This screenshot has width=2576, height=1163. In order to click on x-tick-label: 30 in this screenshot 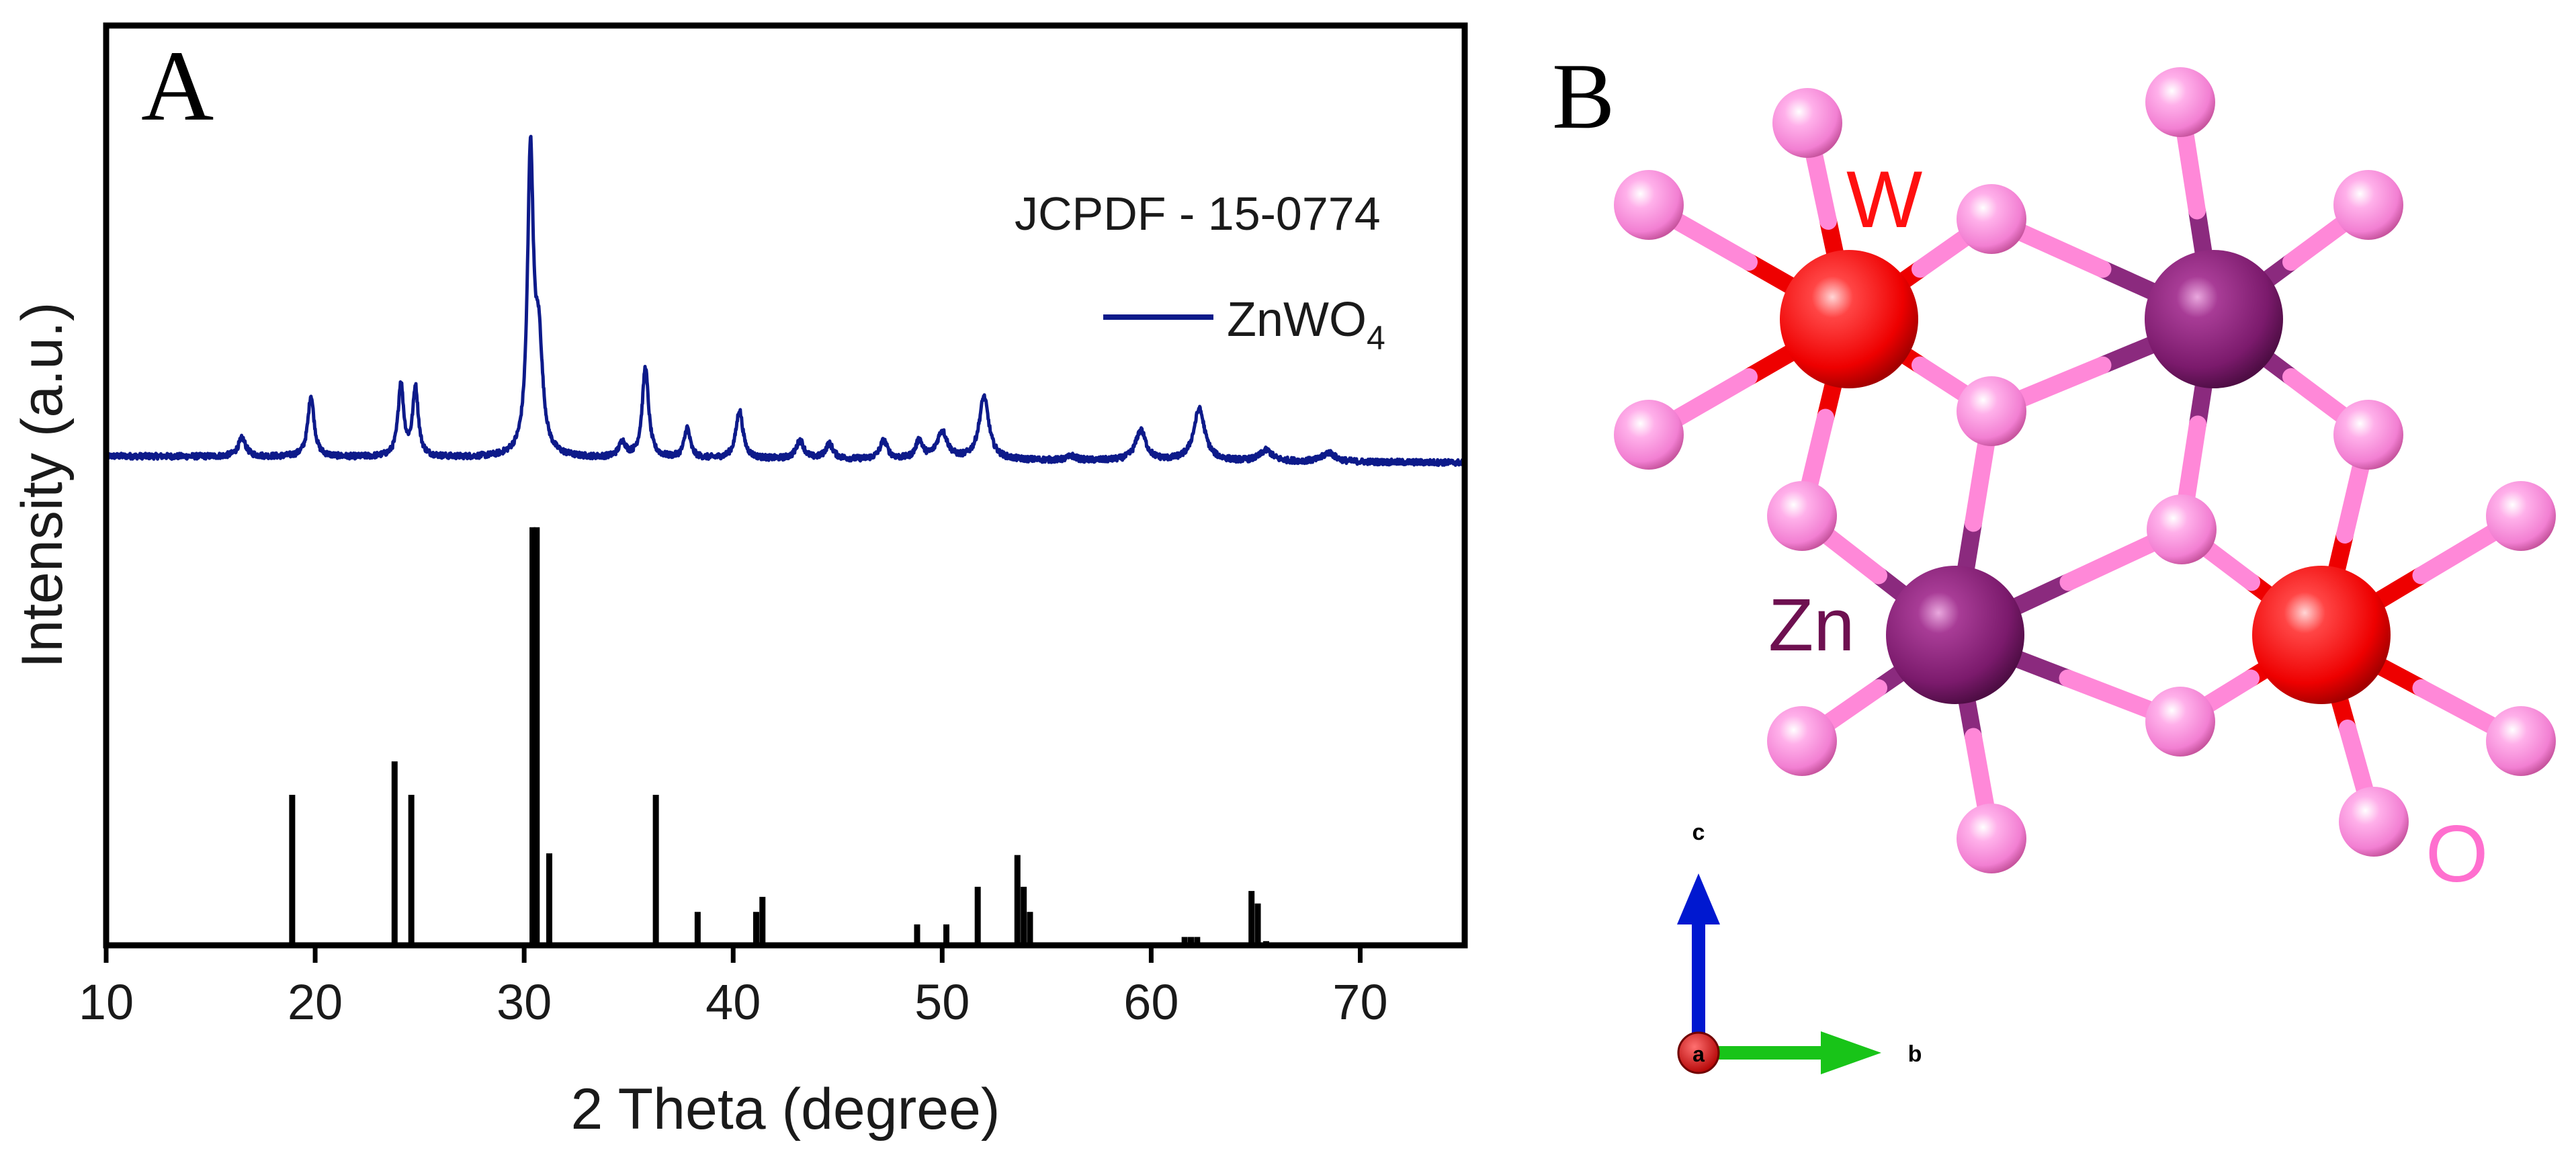, I will do `click(524, 1002)`.